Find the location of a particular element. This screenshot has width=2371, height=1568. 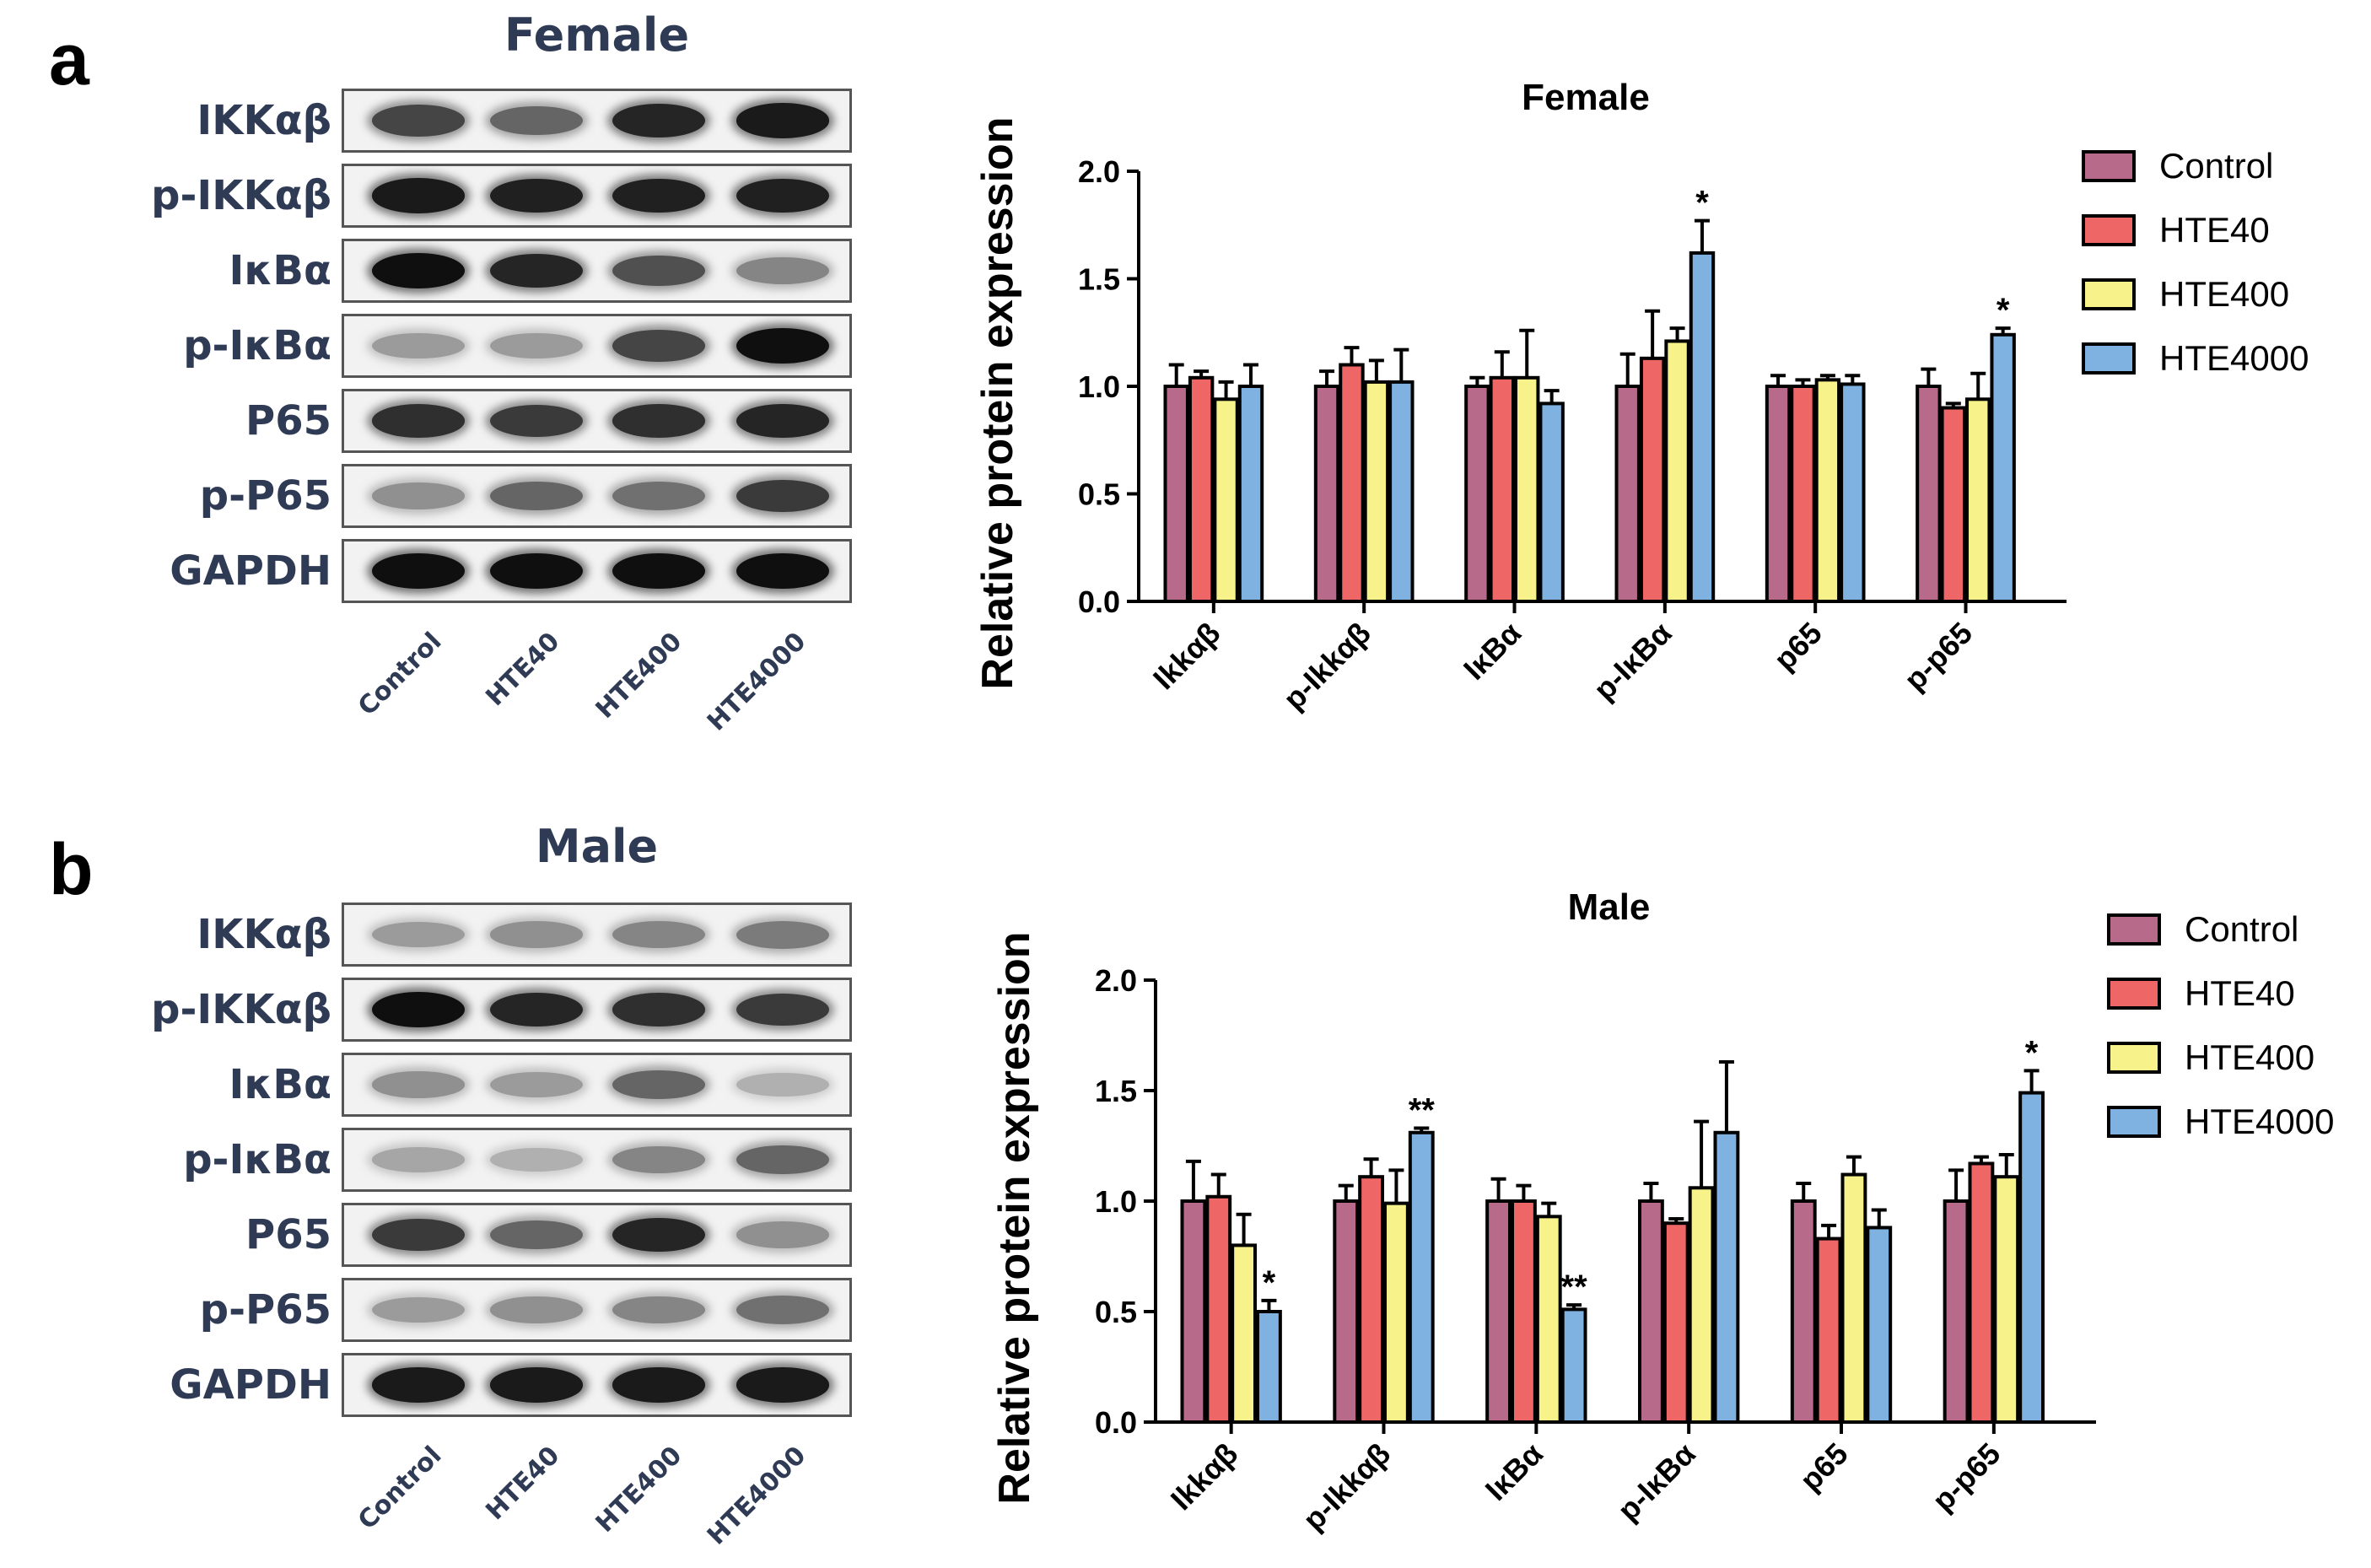

panel-letter-b: b is located at coordinates (71, 869).